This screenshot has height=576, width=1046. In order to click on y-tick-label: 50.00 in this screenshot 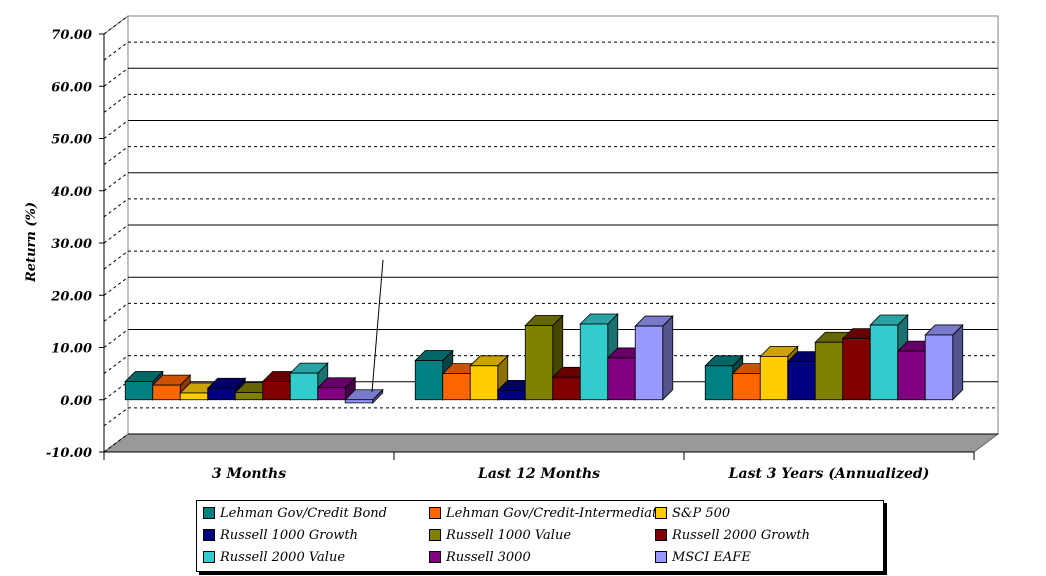, I will do `click(71, 140)`.